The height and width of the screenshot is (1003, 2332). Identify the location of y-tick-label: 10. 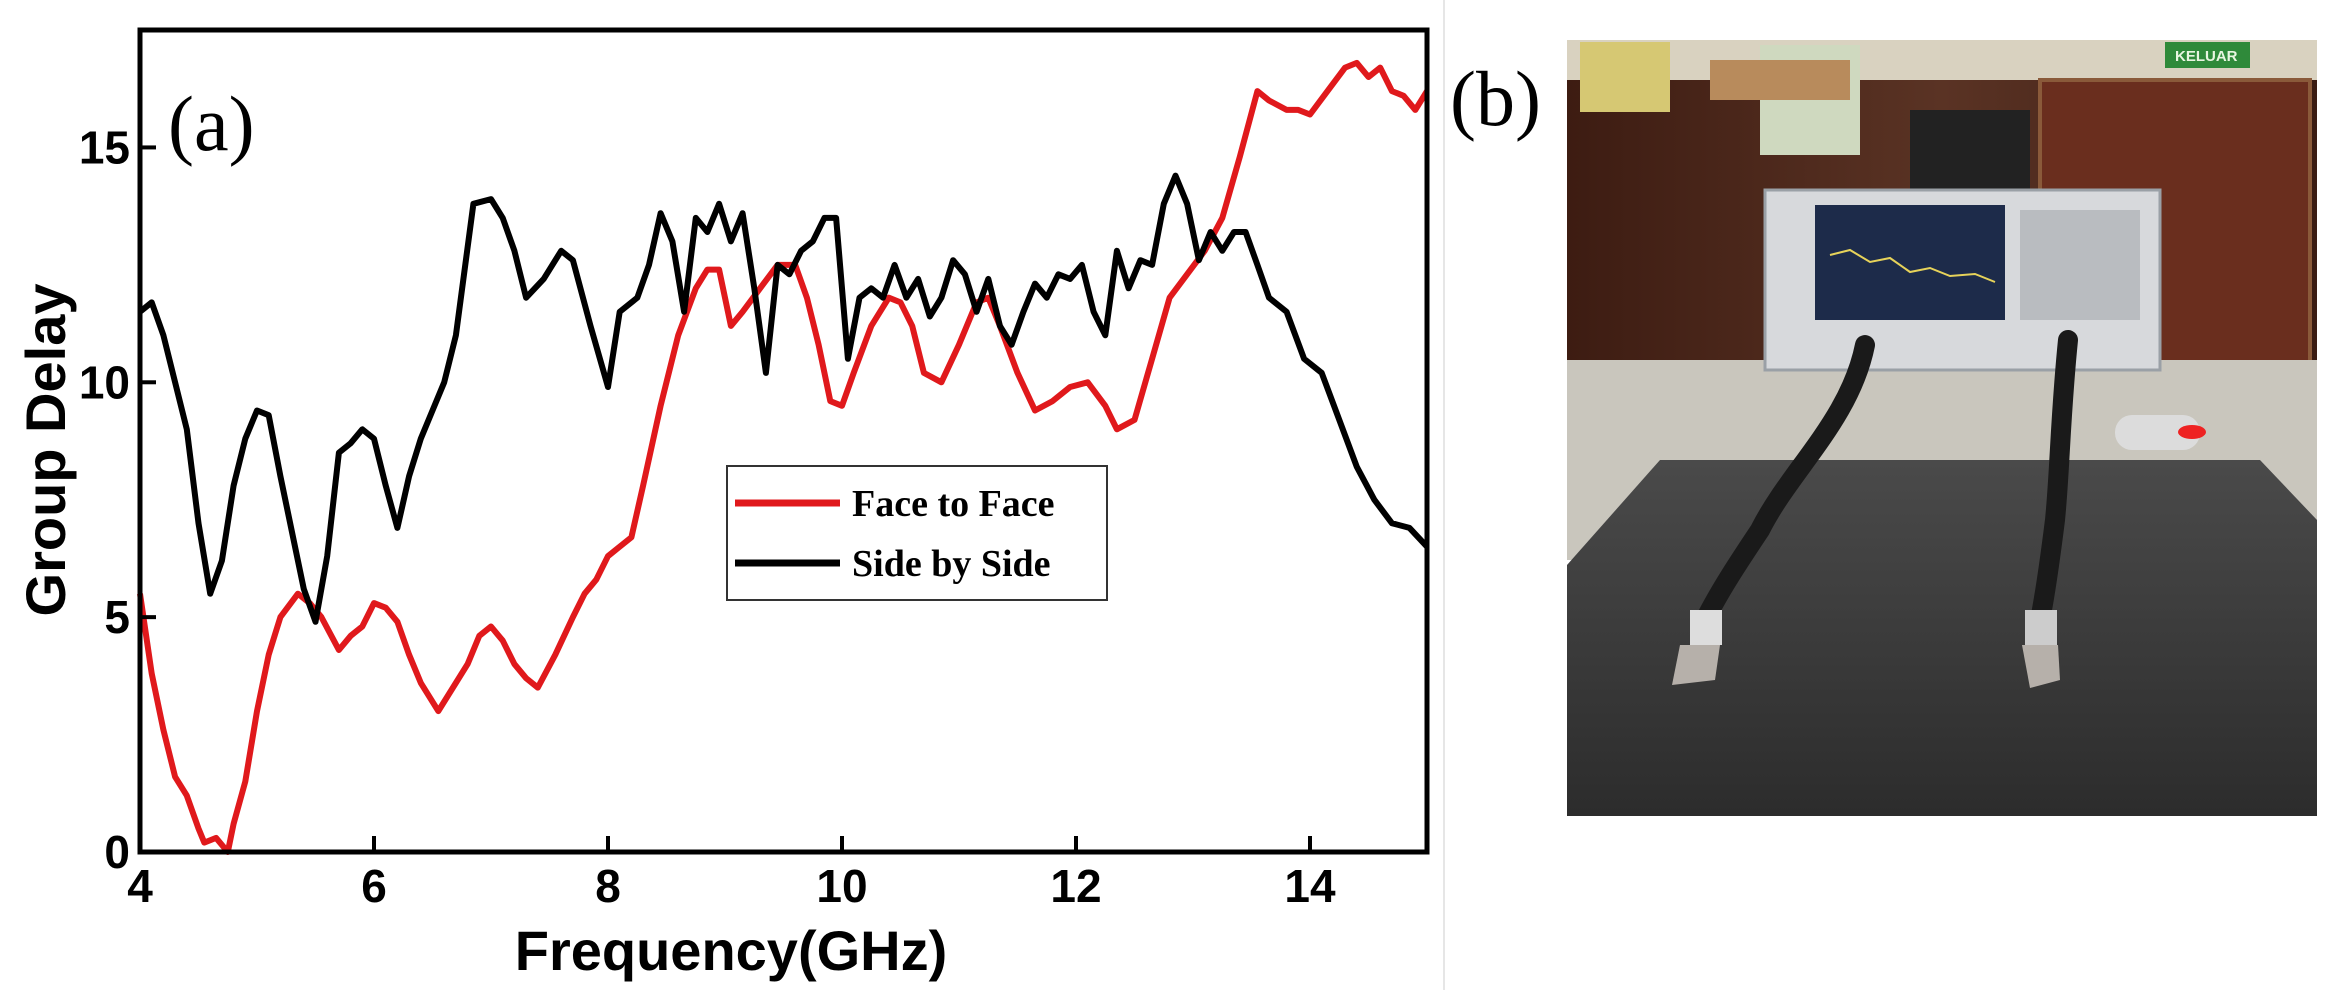
(104, 382).